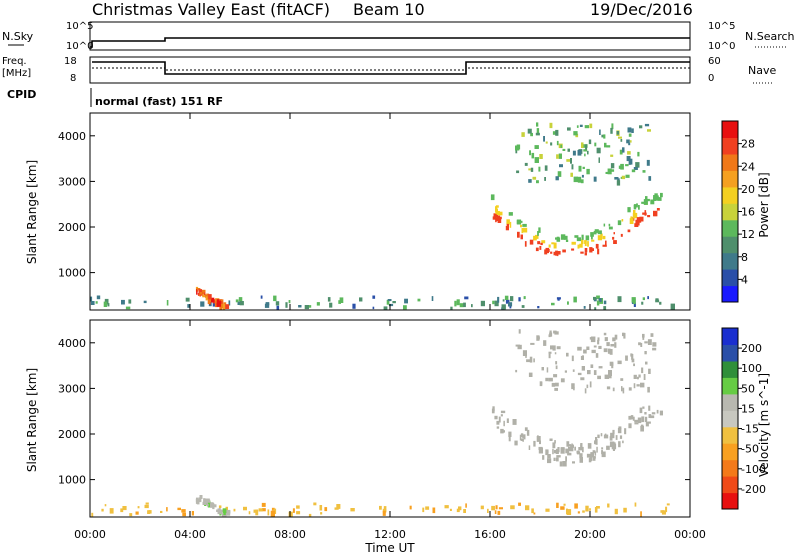 The image size is (800, 554). What do you see at coordinates (32, 420) in the screenshot?
I see `velocity-ylabel: Slant Range [km]` at bounding box center [32, 420].